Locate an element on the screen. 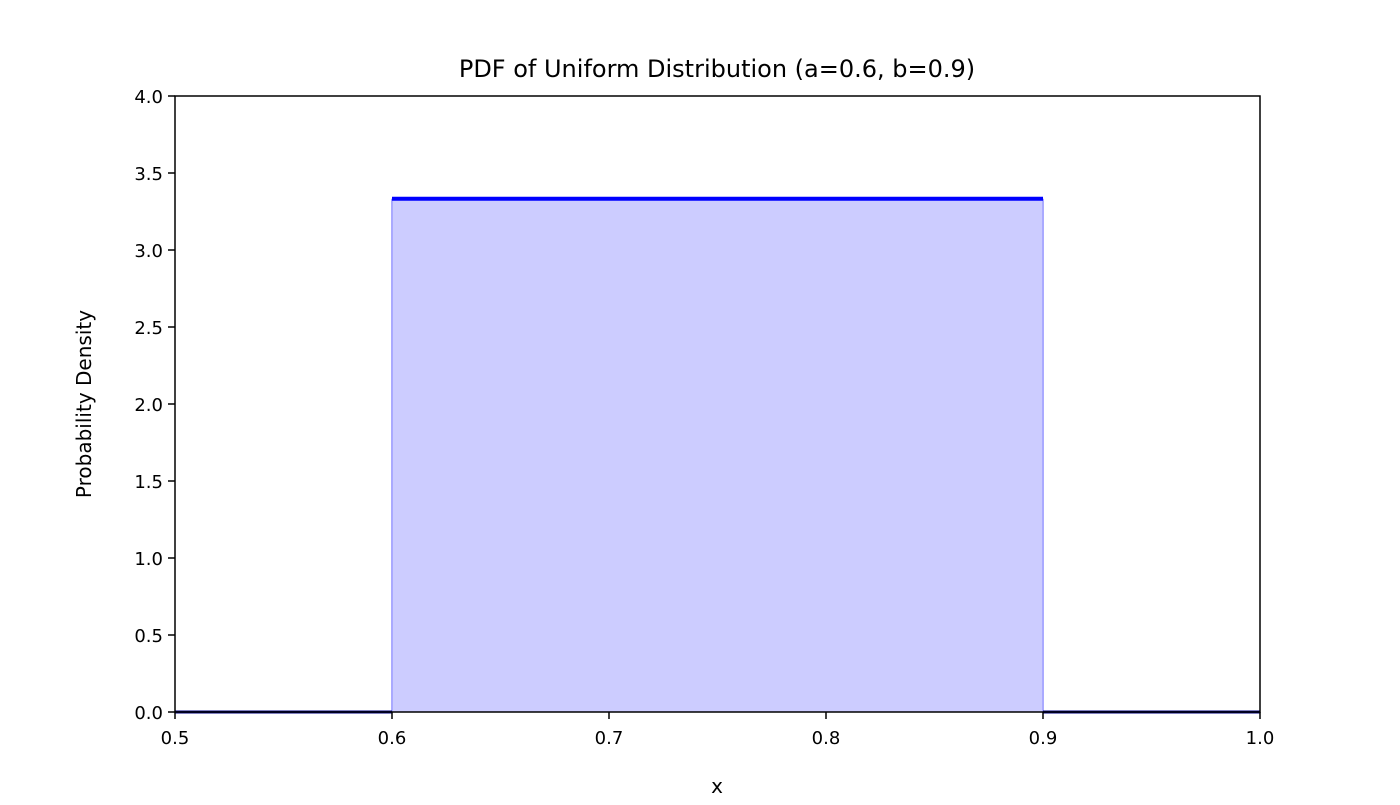 The height and width of the screenshot is (805, 1400). x-tick-label: 0.8 is located at coordinates (826, 738).